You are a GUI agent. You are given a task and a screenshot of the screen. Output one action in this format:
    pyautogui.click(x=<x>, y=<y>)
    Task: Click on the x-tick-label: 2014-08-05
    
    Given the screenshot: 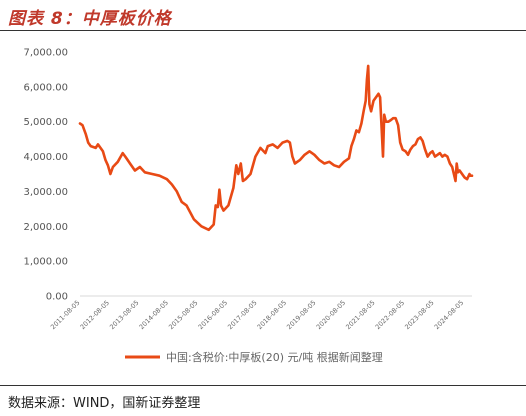 What is the action you would take?
    pyautogui.click(x=154, y=315)
    